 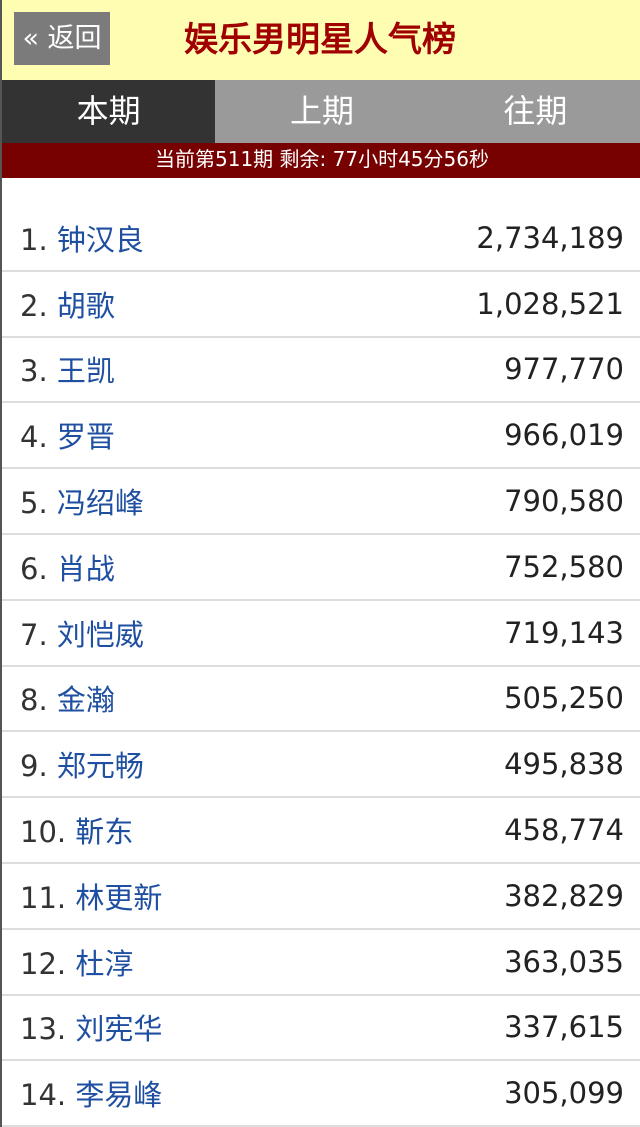 I want to click on vote-count: 966,019, so click(x=564, y=435).